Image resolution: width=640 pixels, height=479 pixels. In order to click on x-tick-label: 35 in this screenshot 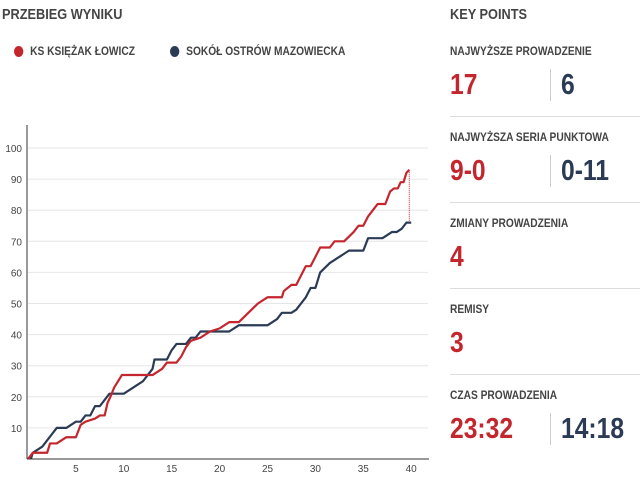, I will do `click(364, 469)`.